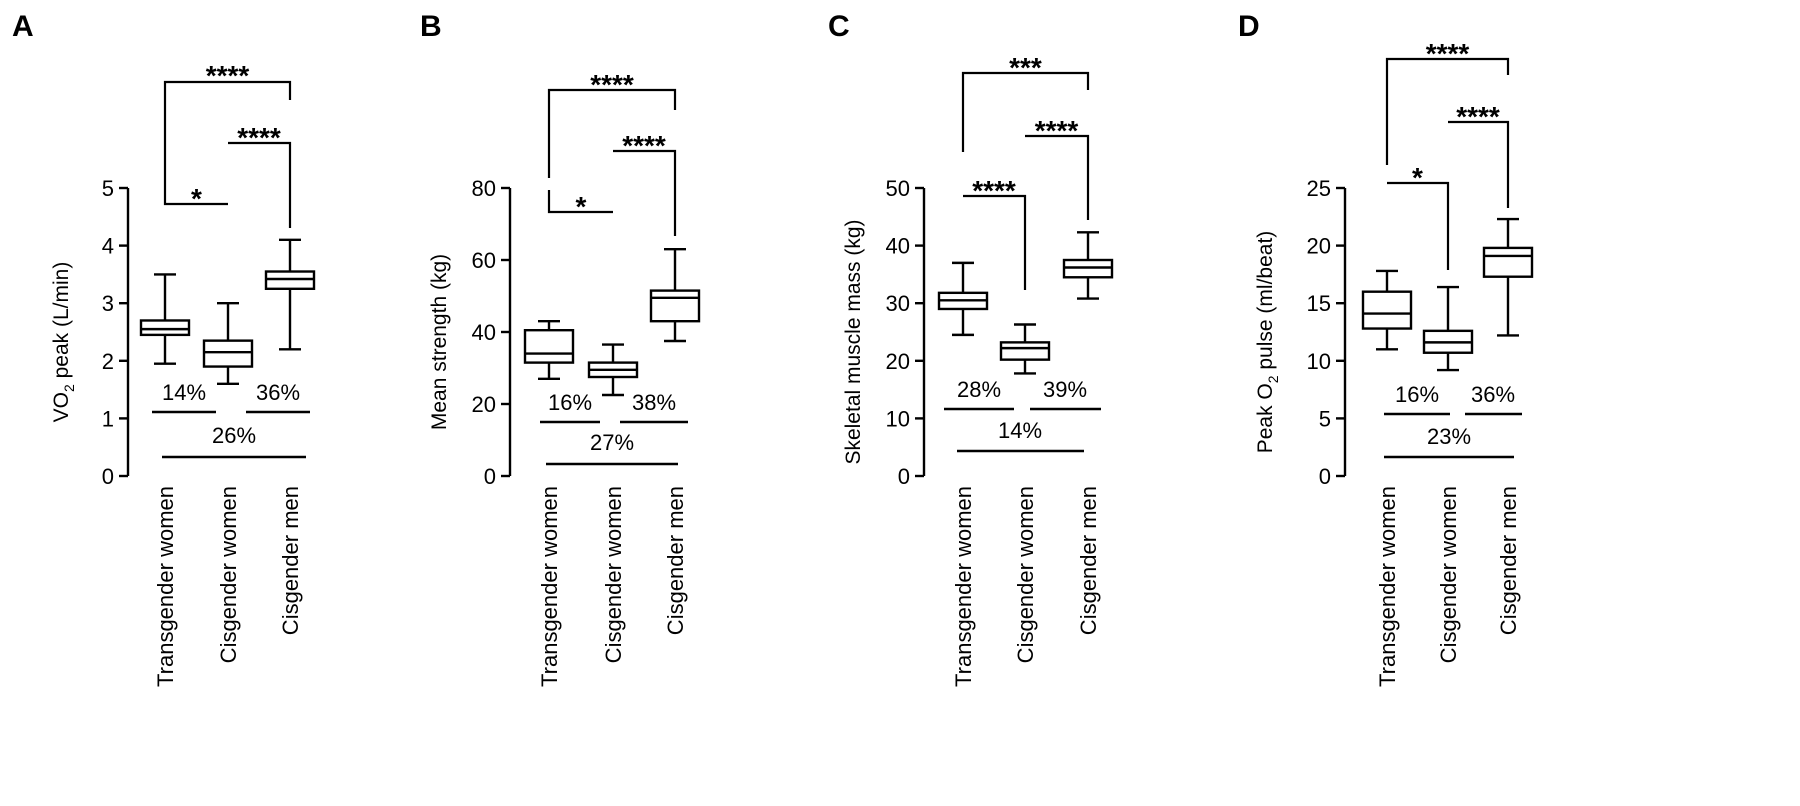  Describe the element at coordinates (979, 389) in the screenshot. I see `percent-label: 28%` at that location.